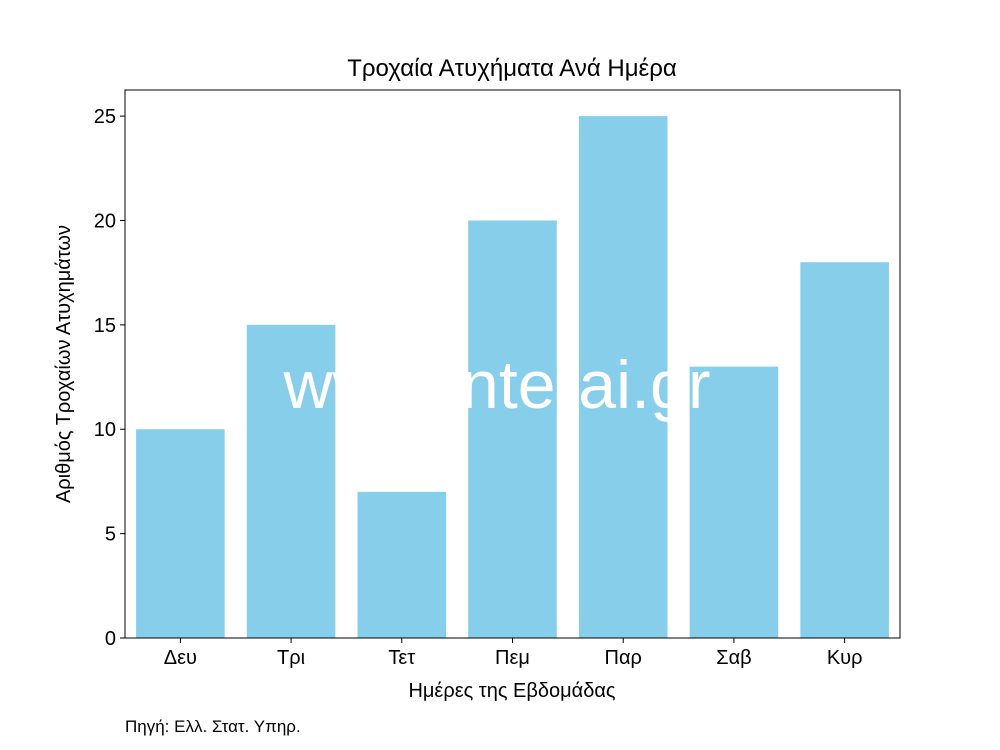 This screenshot has height=750, width=1000. I want to click on x-axis-label: Ημέρες της Εβδομάδας, so click(511, 691).